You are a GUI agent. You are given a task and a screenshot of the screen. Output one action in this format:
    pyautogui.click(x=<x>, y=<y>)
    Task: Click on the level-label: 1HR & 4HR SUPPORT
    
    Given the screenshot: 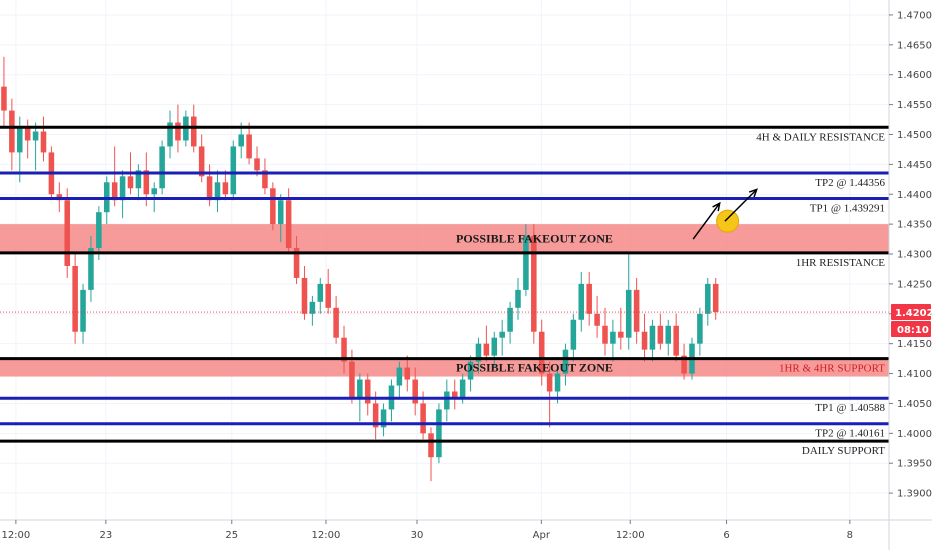 What is the action you would take?
    pyautogui.click(x=832, y=369)
    